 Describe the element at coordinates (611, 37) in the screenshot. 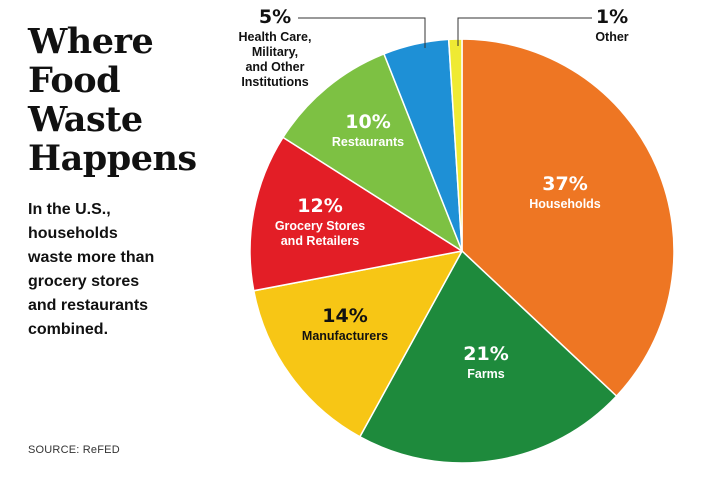

I see `slice-category-label: Other` at that location.